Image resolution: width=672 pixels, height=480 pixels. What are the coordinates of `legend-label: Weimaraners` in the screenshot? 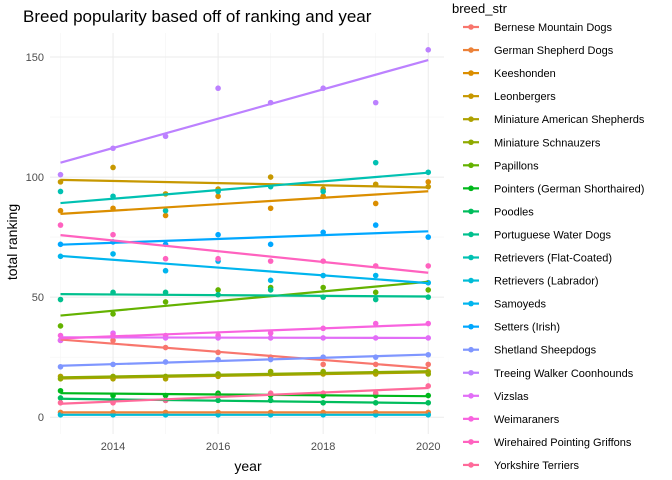 It's located at (527, 420).